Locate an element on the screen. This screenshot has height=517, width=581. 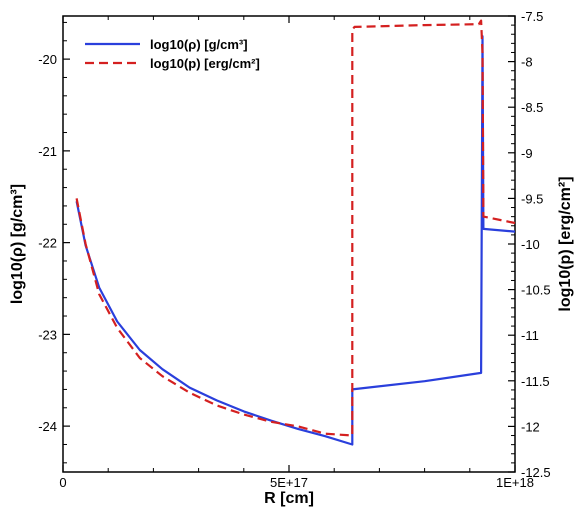
right-y-tick-label: -10.5 is located at coordinates (536, 290).